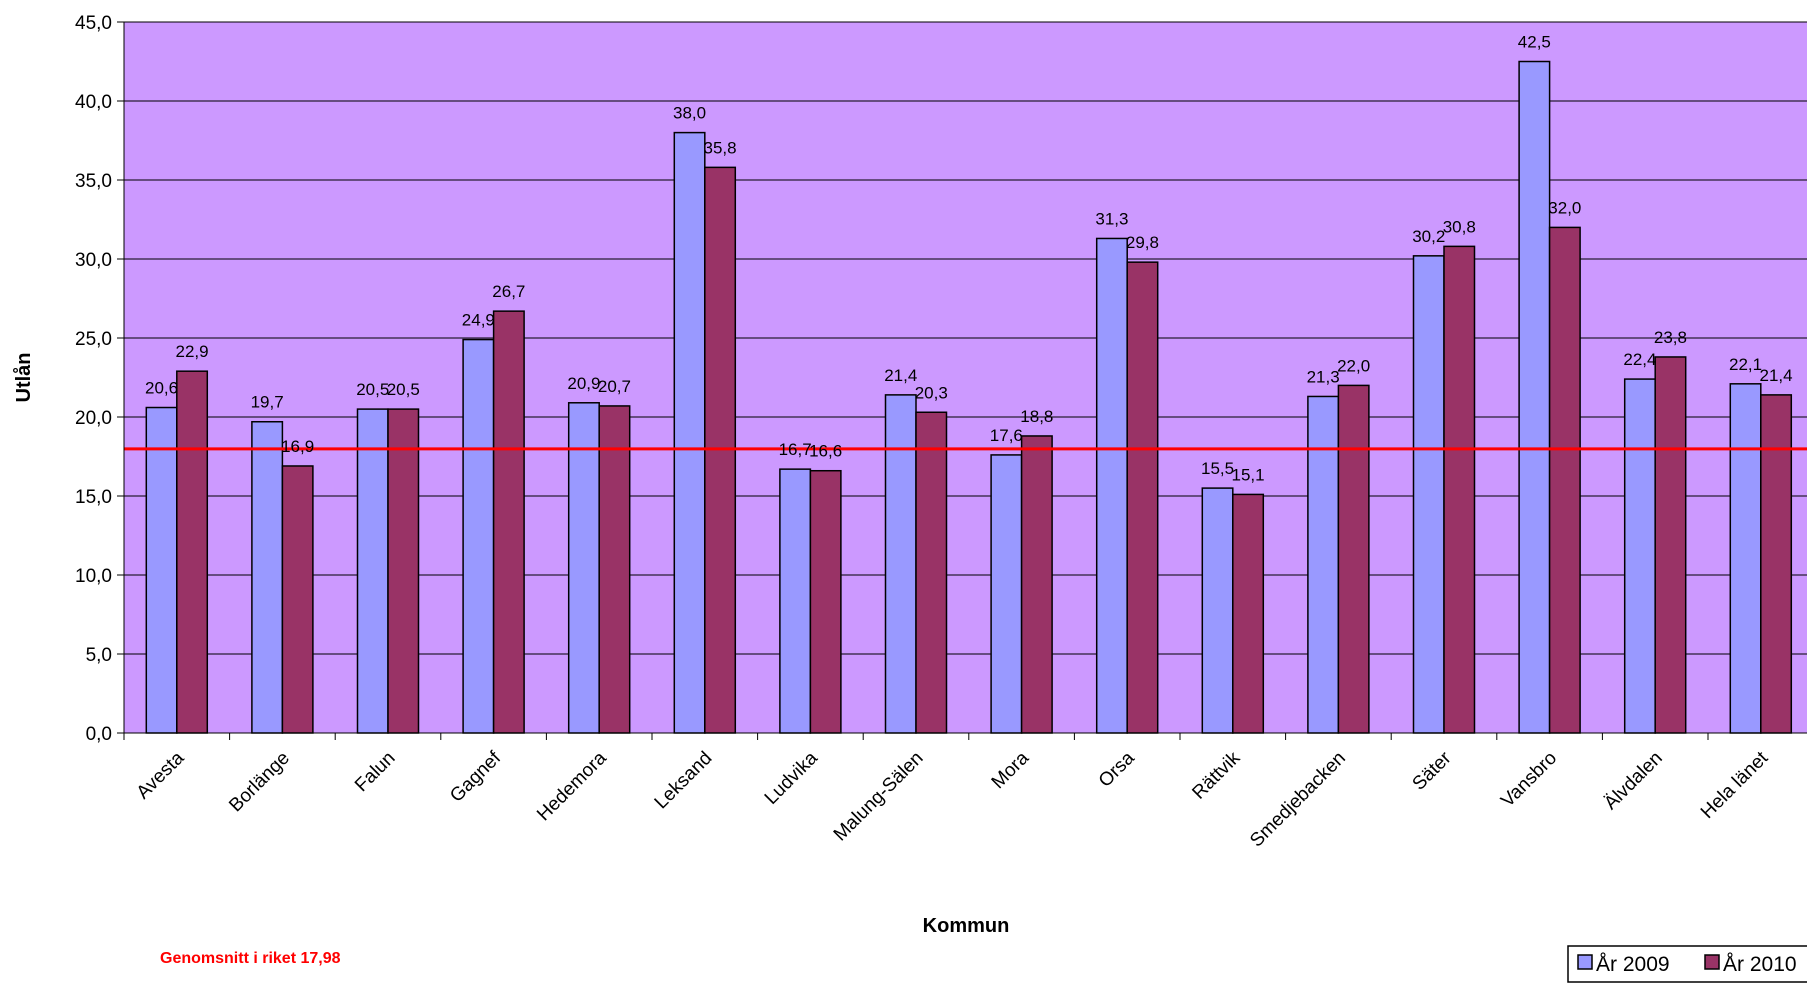 The width and height of the screenshot is (1807, 987). What do you see at coordinates (93, 102) in the screenshot?
I see `y-tick-label: 40,0` at bounding box center [93, 102].